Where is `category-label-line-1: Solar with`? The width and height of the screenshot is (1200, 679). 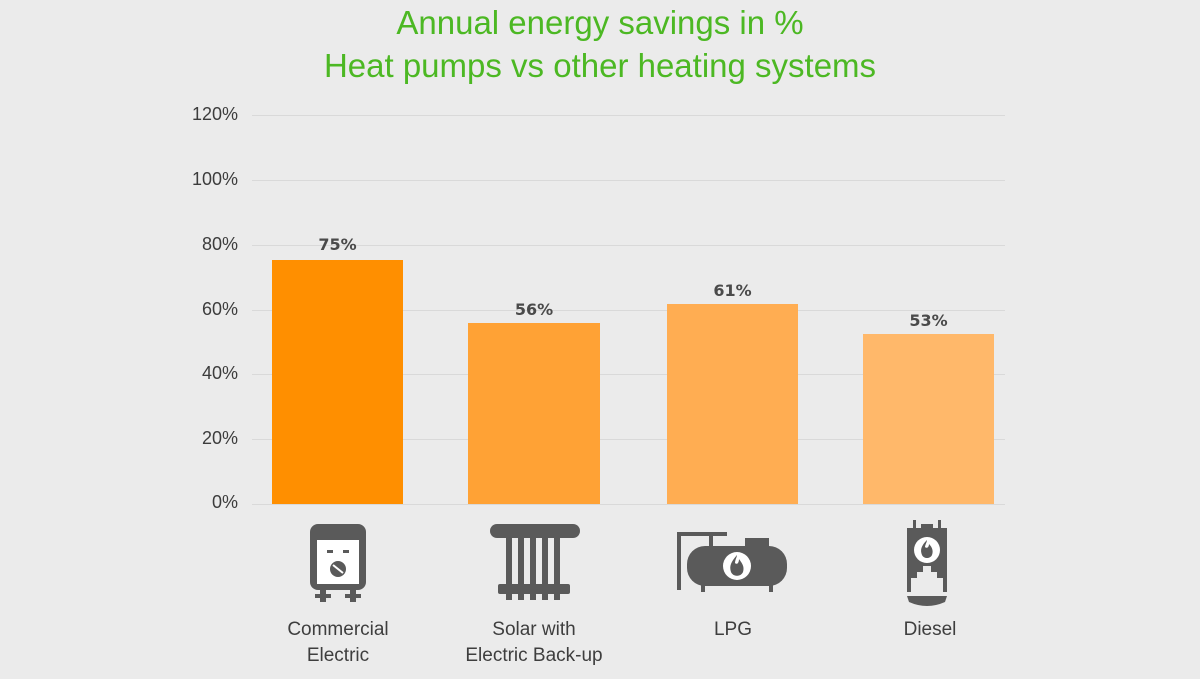
category-label-line-1: Solar with is located at coordinates (534, 629).